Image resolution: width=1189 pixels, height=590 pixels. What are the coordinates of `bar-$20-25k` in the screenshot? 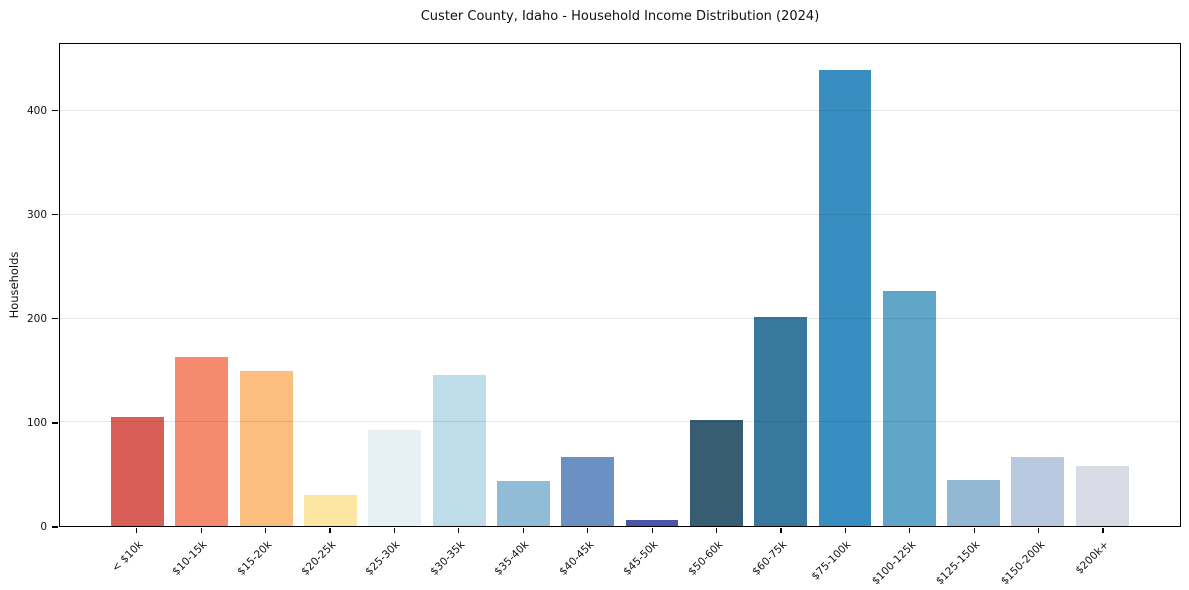 It's located at (330, 510).